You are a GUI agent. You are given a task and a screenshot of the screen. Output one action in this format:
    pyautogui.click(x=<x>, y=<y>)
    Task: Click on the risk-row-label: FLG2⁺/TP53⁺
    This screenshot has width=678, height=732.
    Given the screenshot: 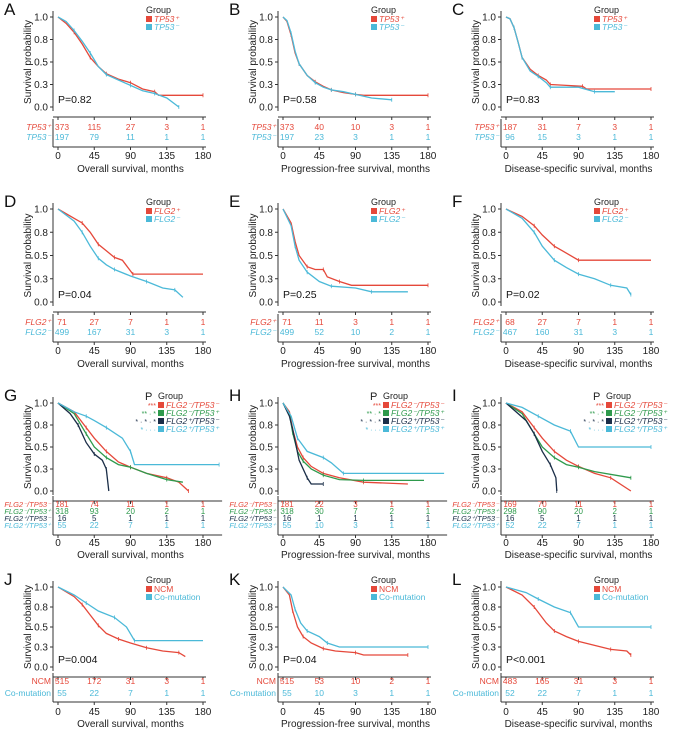 What is the action you would take?
    pyautogui.click(x=253, y=525)
    